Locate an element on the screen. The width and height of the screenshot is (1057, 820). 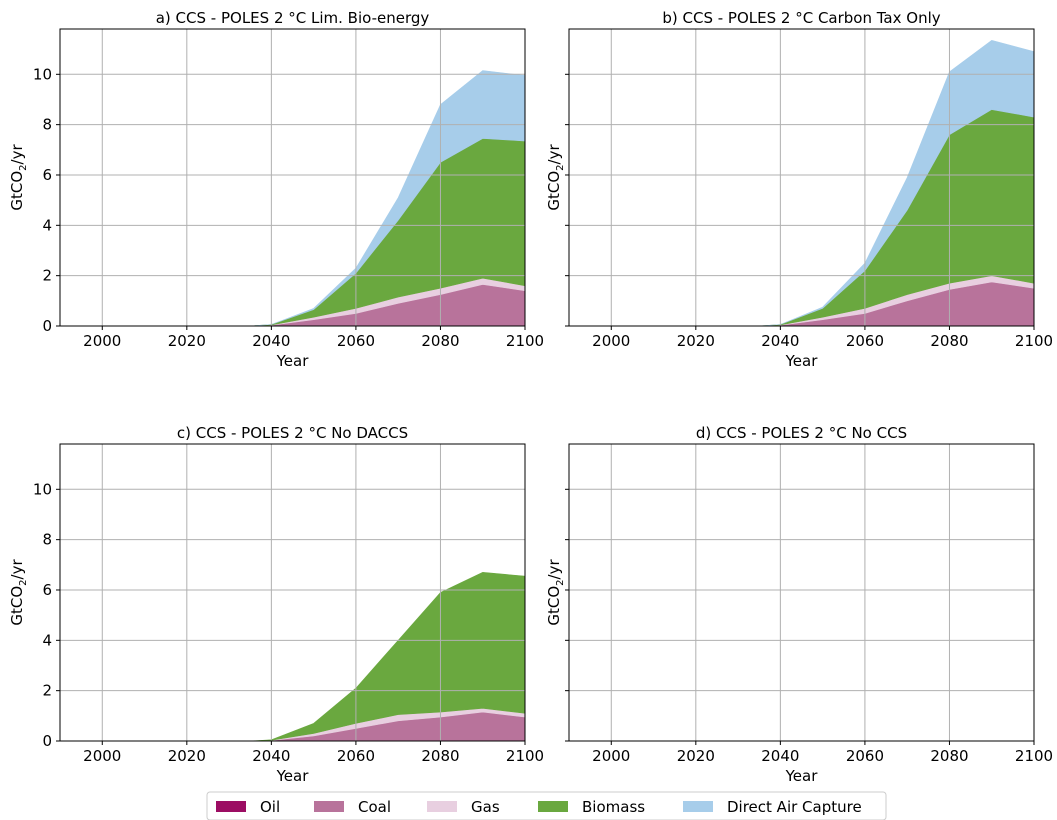
legend-swatch-gas is located at coordinates (442, 806).